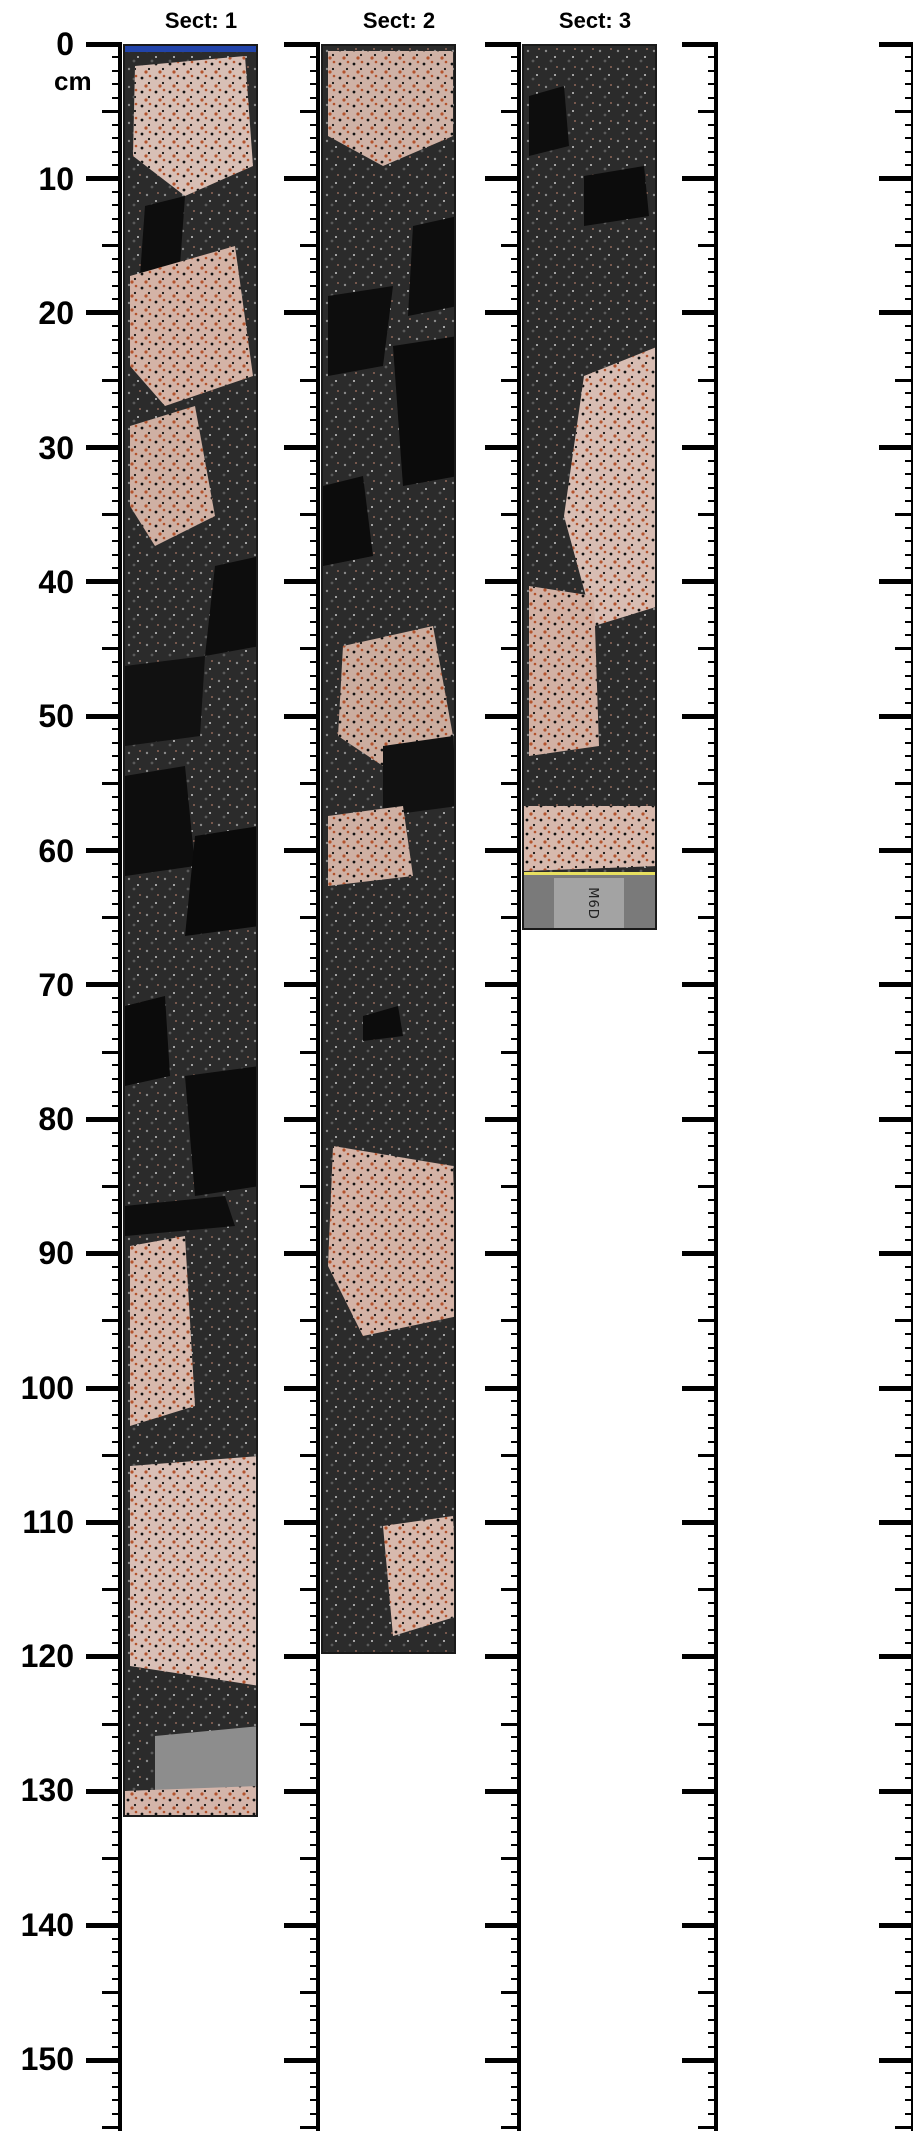 The height and width of the screenshot is (2131, 913). I want to click on depth-label-60: 60, so click(56, 851).